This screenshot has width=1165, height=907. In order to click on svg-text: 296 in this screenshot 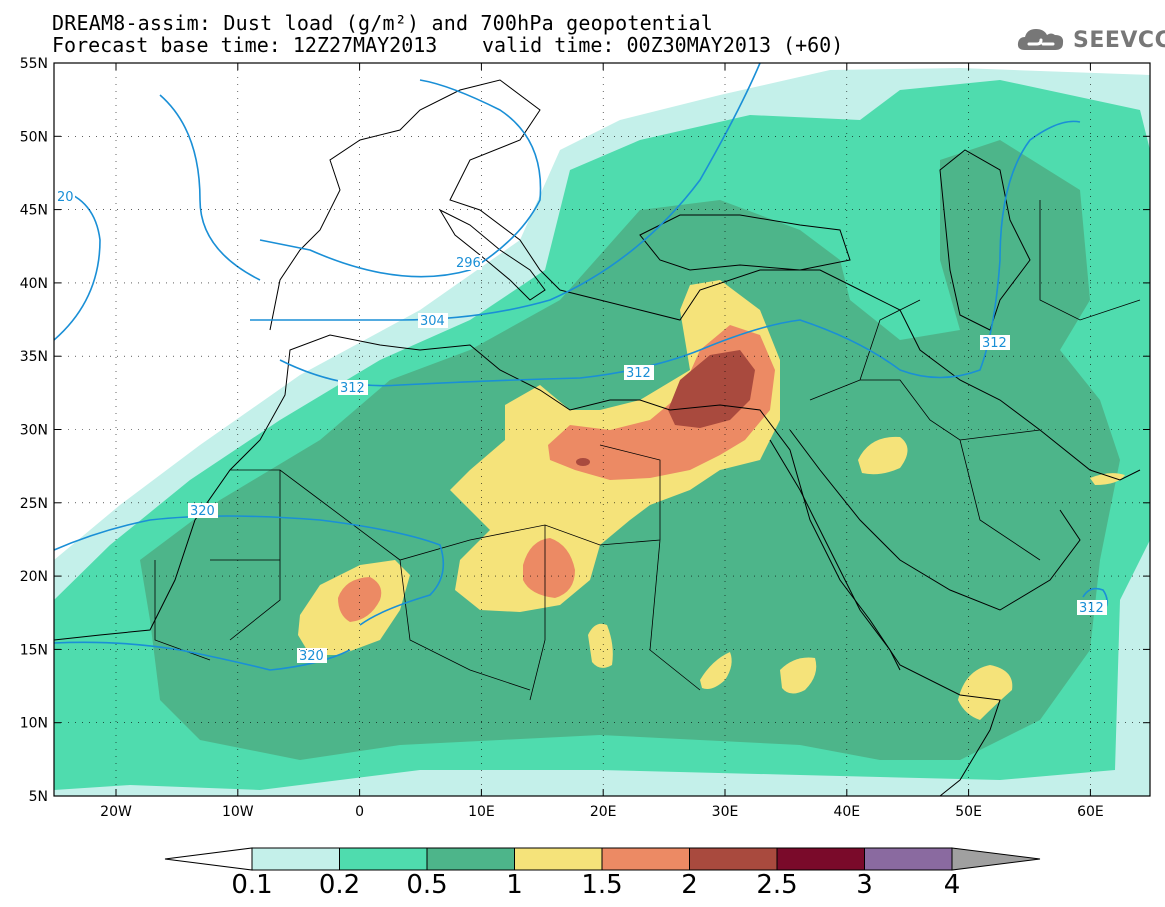, I will do `click(468, 263)`.